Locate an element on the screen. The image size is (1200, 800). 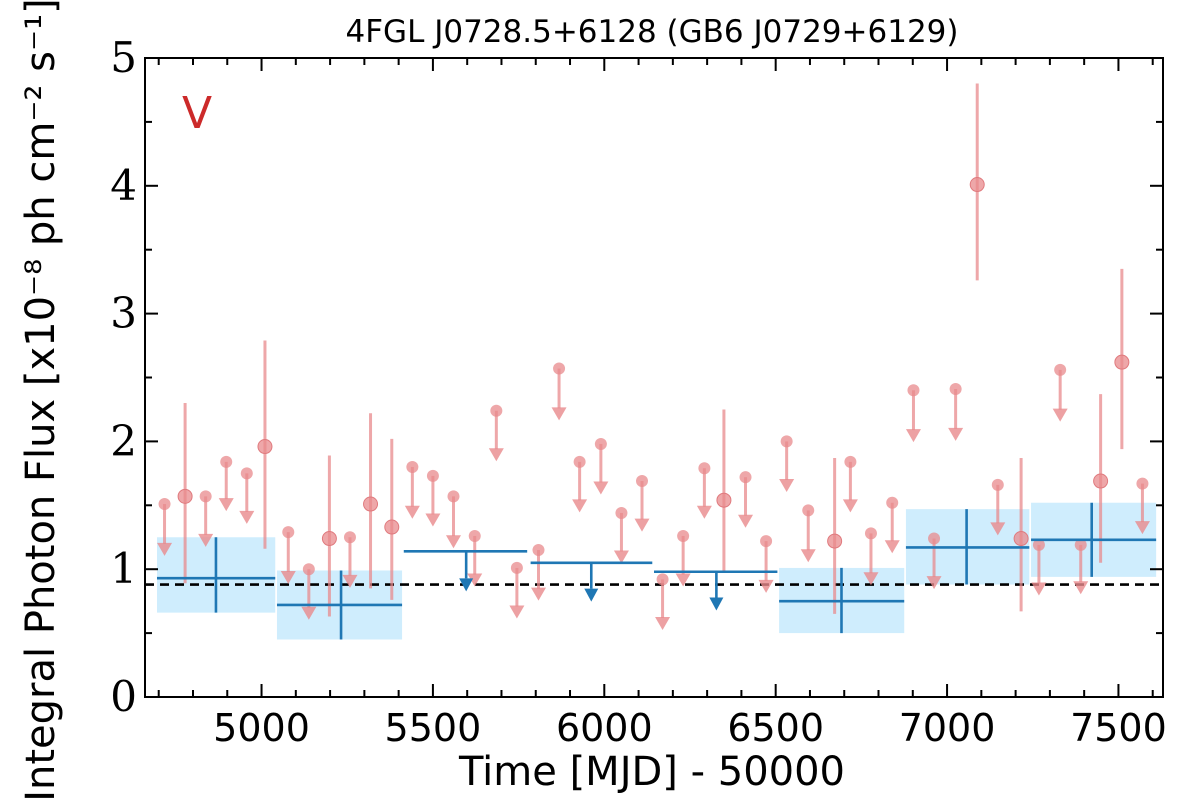
x-tick-label: 7500 is located at coordinates (1118, 728).